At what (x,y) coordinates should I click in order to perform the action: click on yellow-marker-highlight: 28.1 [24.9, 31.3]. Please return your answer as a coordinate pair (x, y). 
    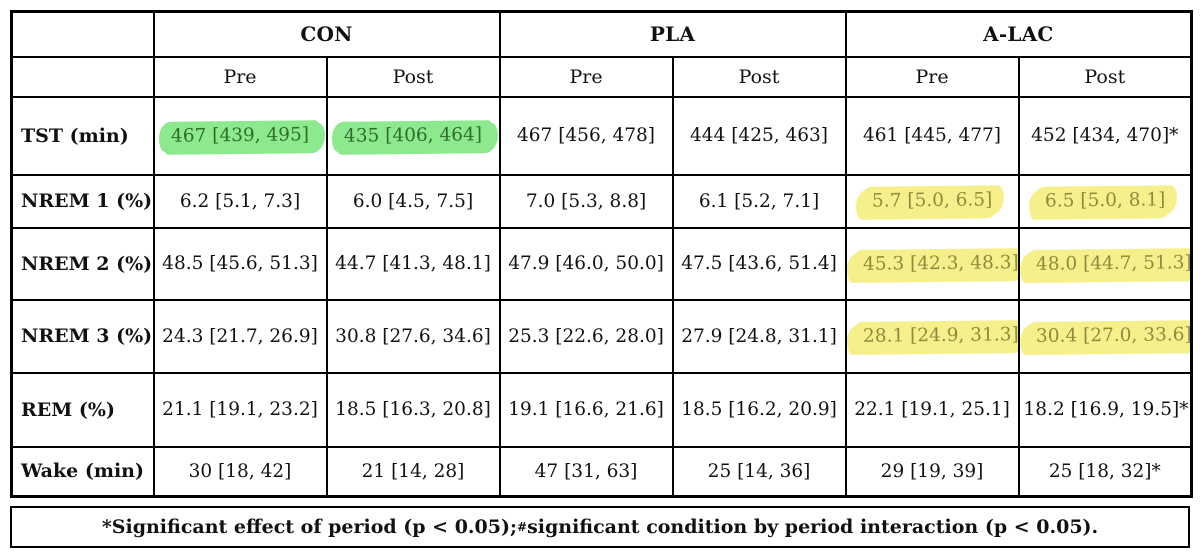
    Looking at the image, I should click on (933, 336).